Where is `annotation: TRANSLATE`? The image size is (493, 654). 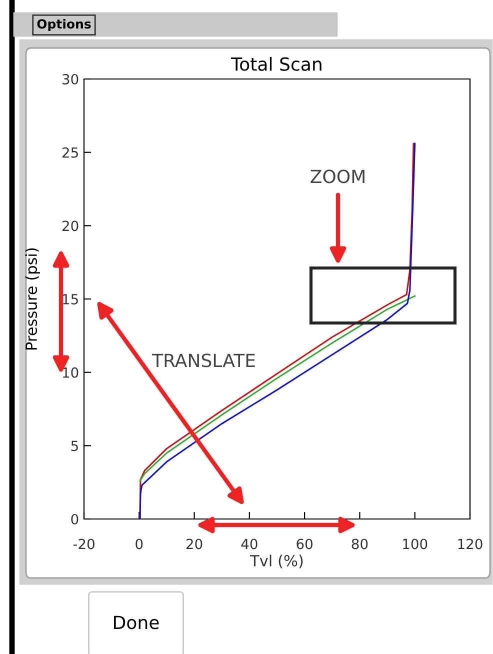 annotation: TRANSLATE is located at coordinates (203, 361).